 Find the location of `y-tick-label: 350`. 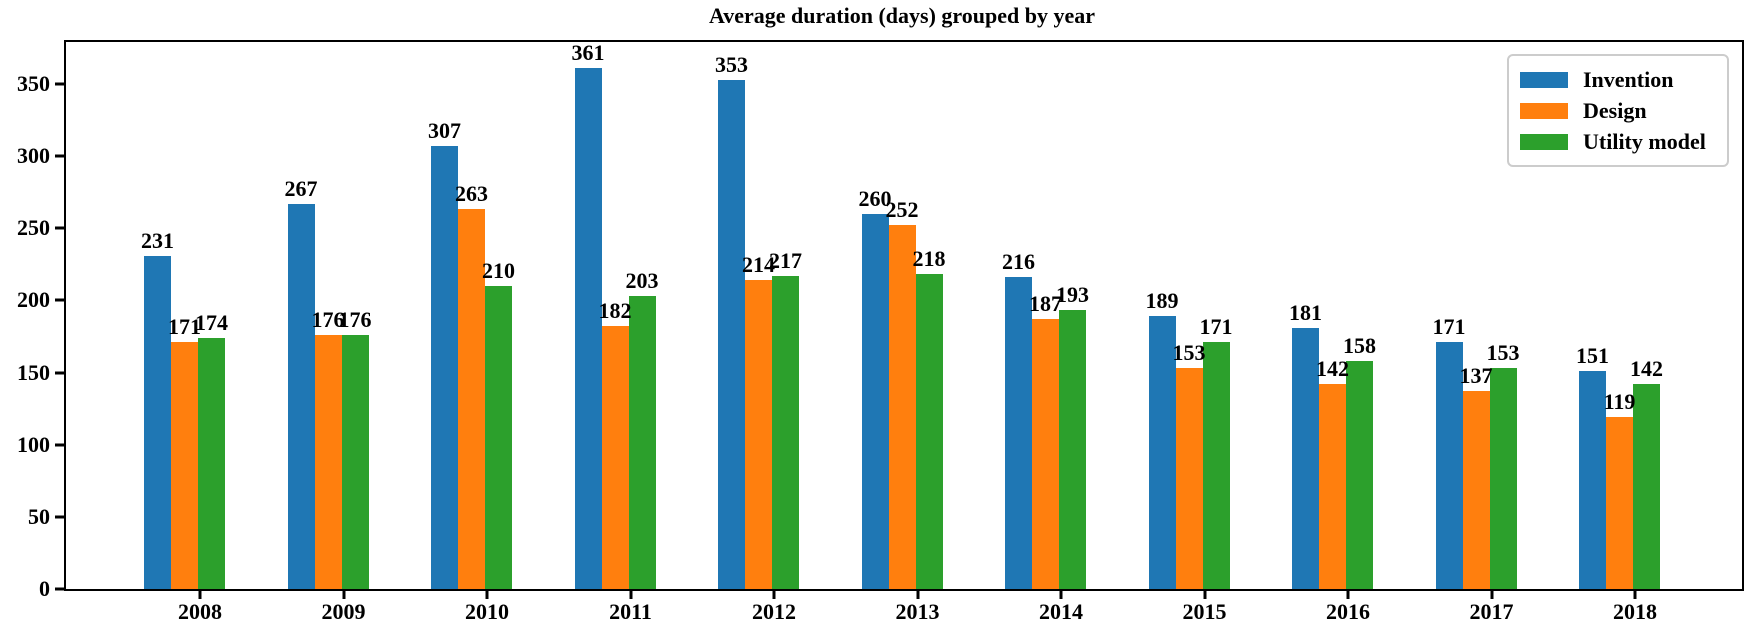

y-tick-label: 350 is located at coordinates (33, 83).